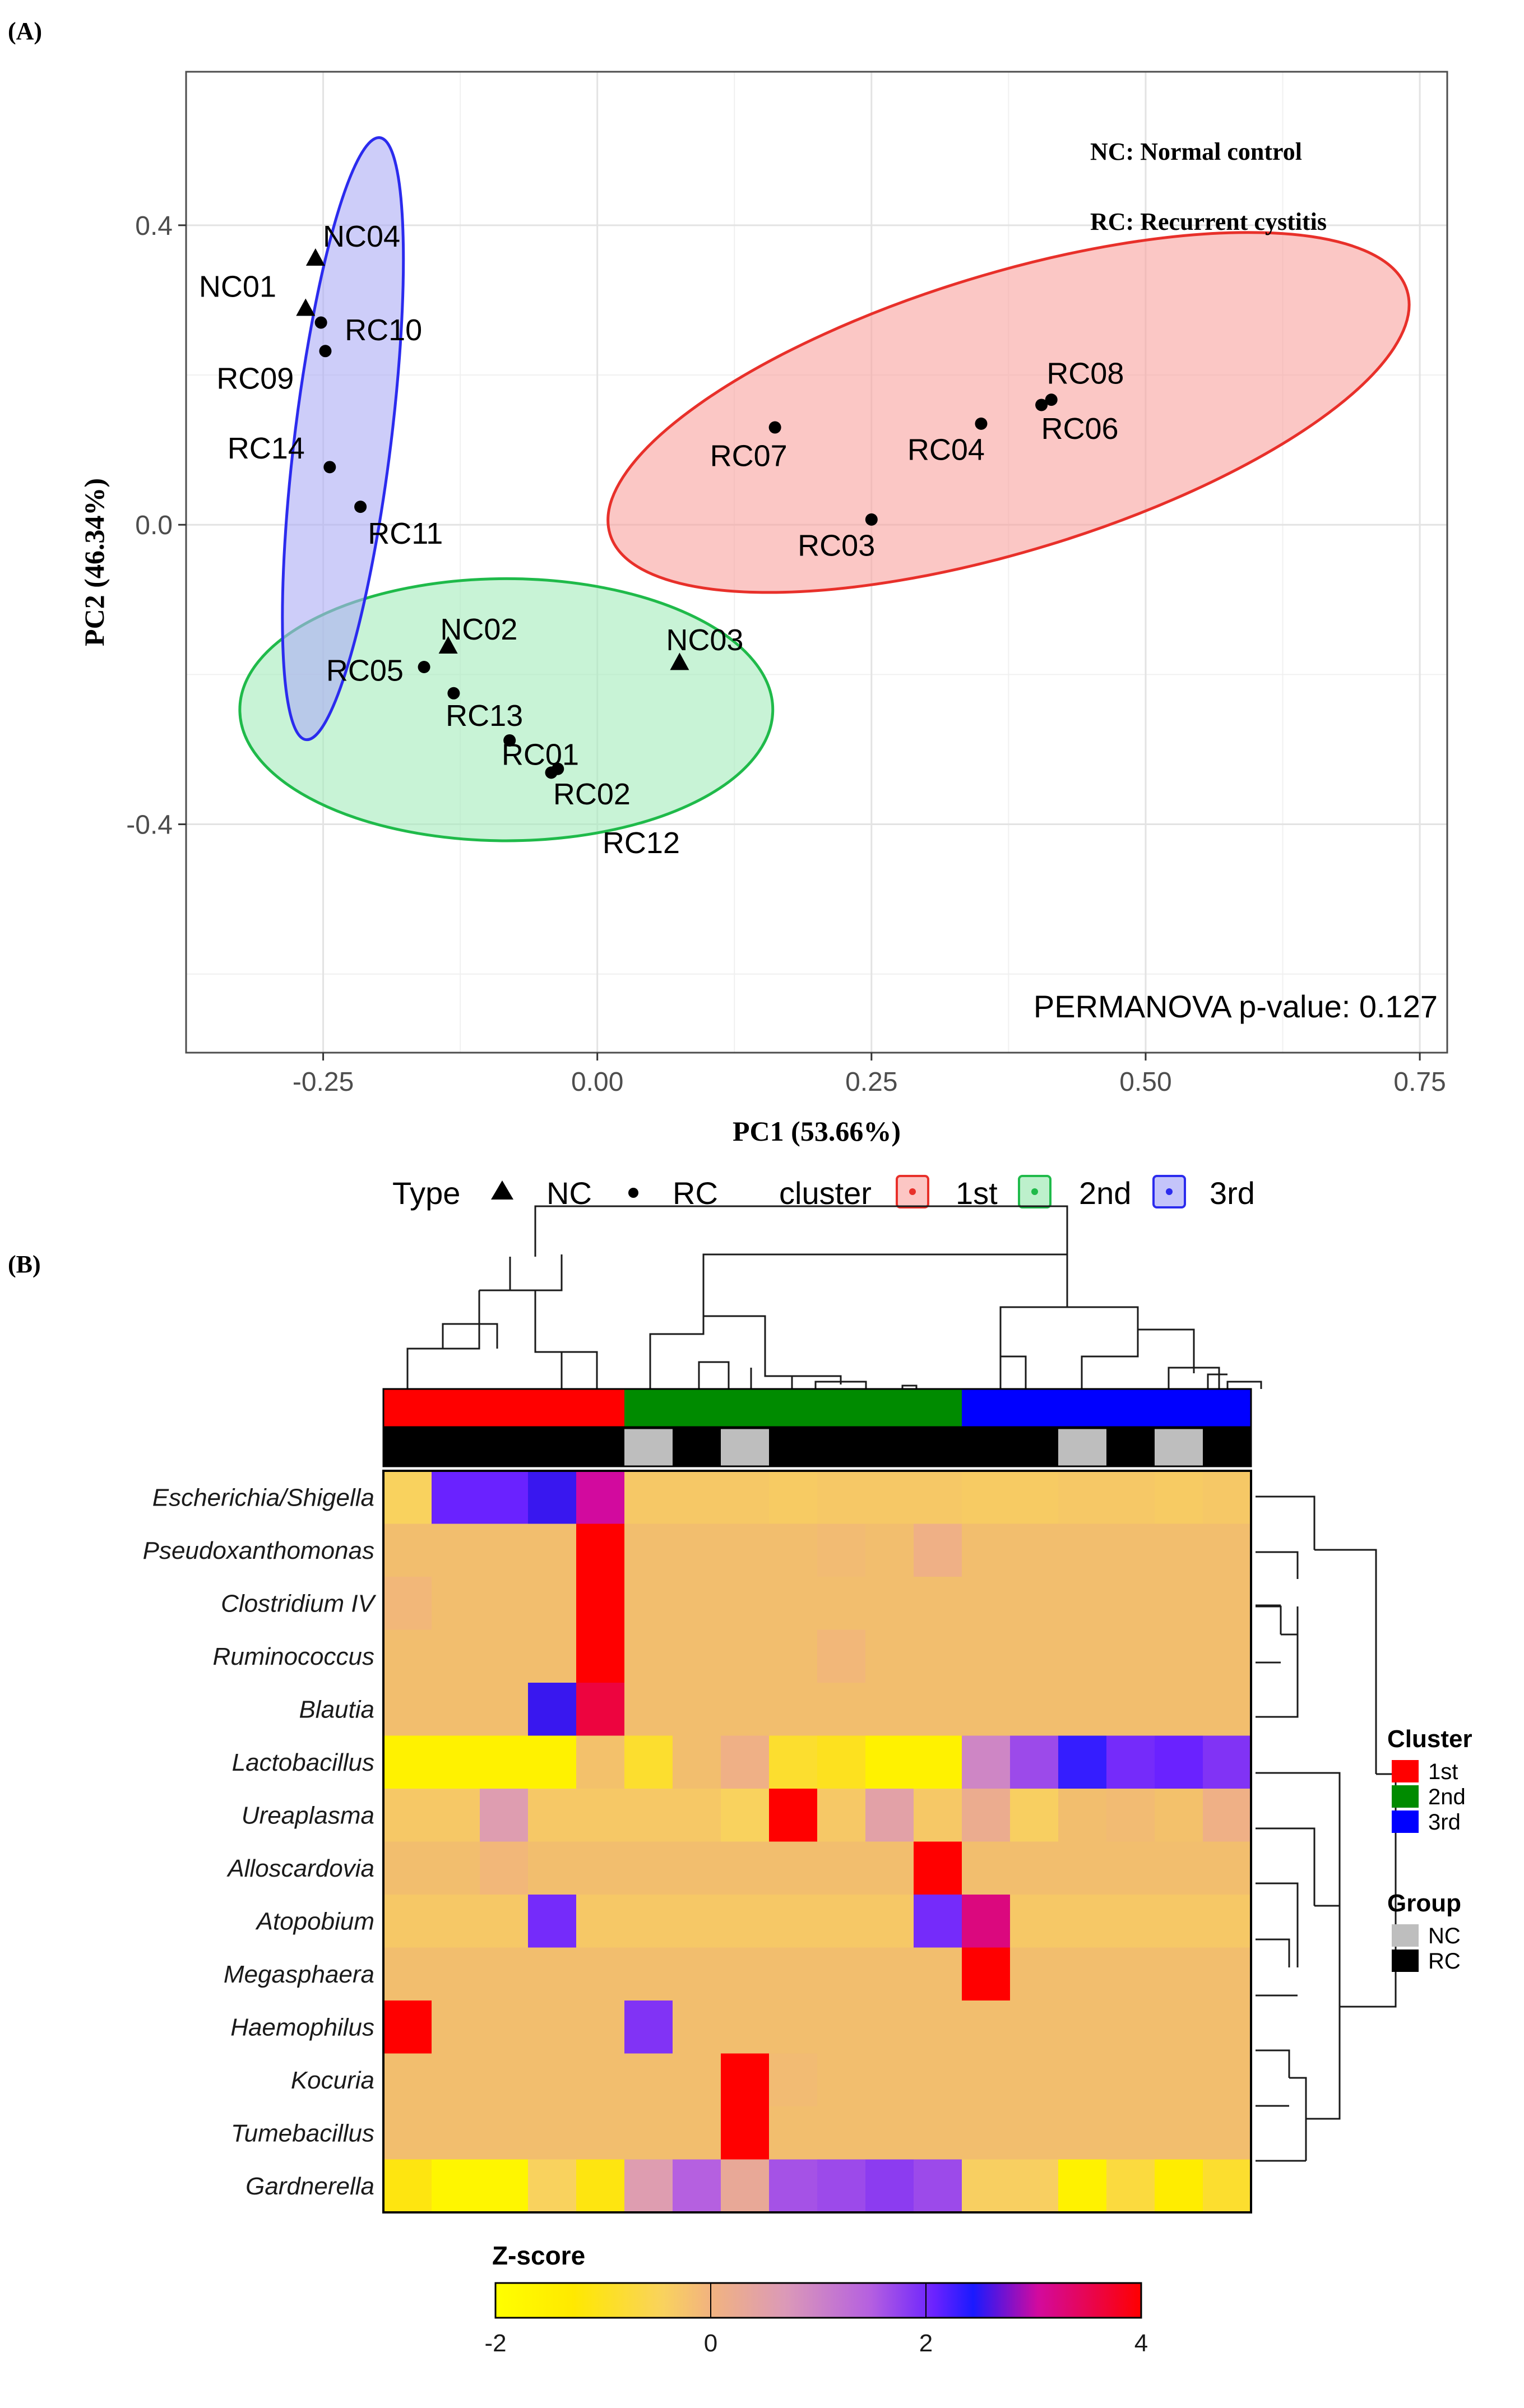 Image resolution: width=1524 pixels, height=2408 pixels. Describe the element at coordinates (1429, 1849) in the screenshot. I see `heatmap-legends: Cluster 1st 2nd 3rd Group NC RC` at that location.